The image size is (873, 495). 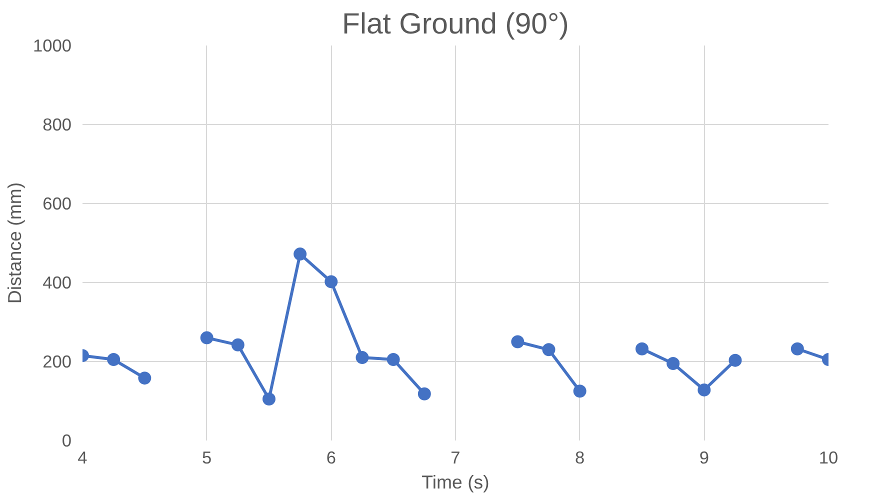 I want to click on x-tick-label: 4, so click(x=83, y=458).